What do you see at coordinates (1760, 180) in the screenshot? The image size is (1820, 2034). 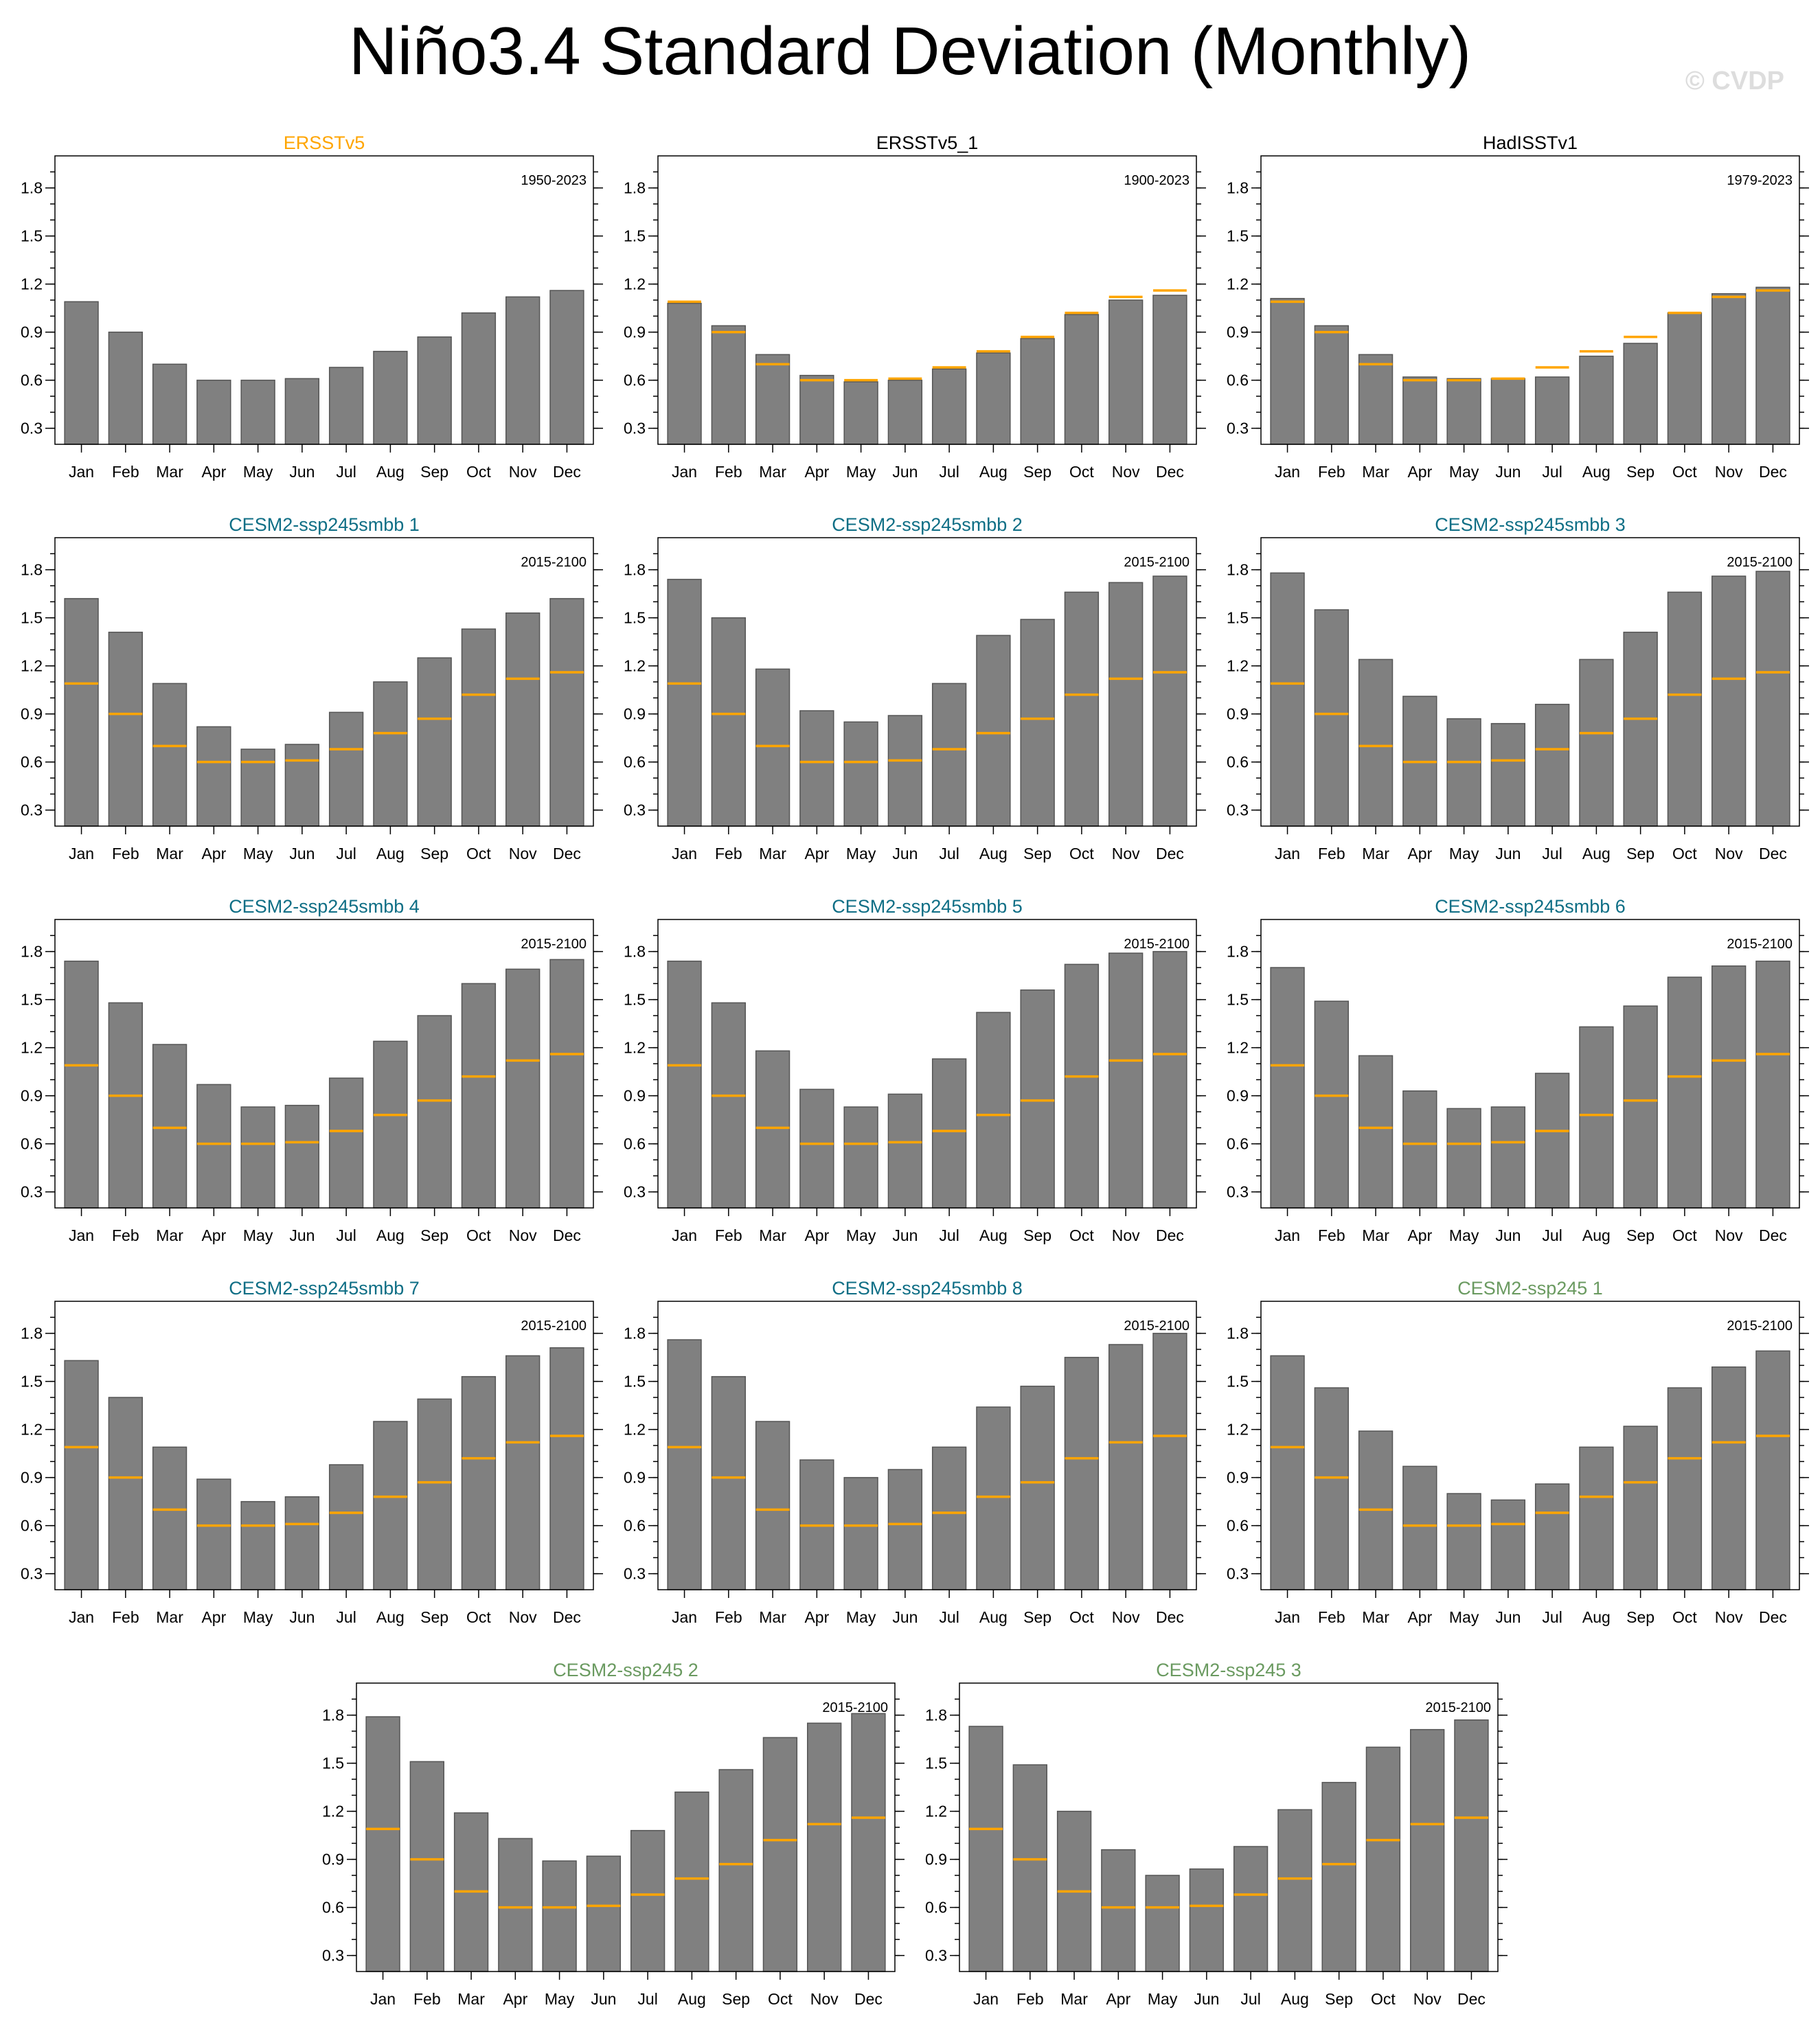 I see `period-label: 1979-2023` at bounding box center [1760, 180].